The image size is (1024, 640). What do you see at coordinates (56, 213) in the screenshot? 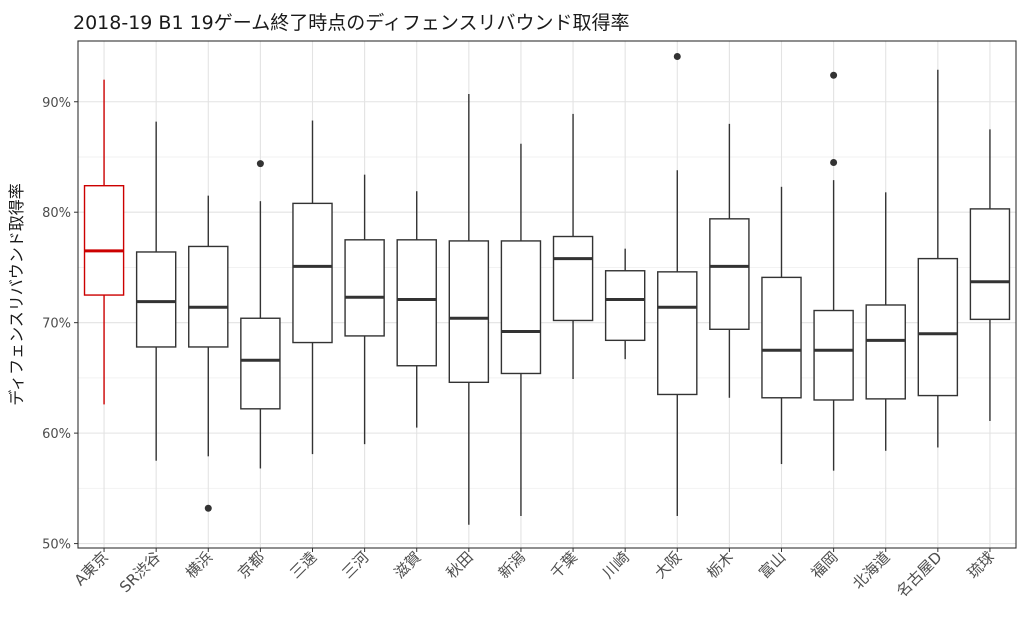
I see `y-tick-label: 80%` at bounding box center [56, 213].